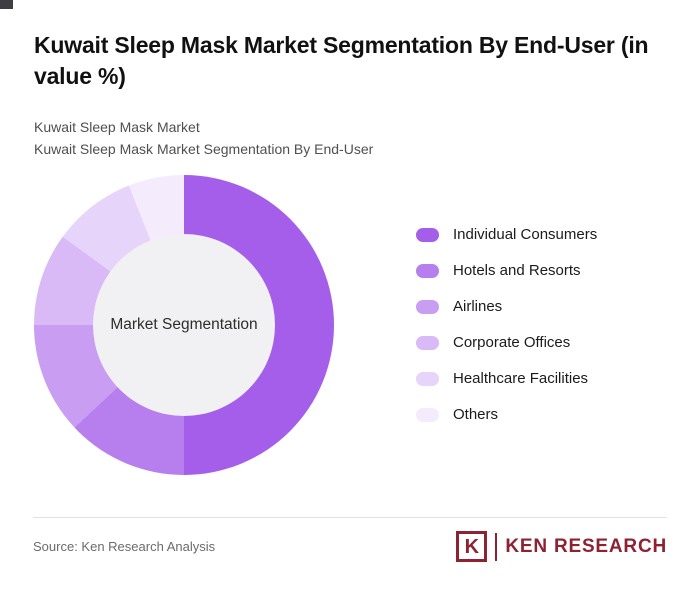  Describe the element at coordinates (124, 546) in the screenshot. I see `source-text: Source: Ken Research Analysis` at that location.